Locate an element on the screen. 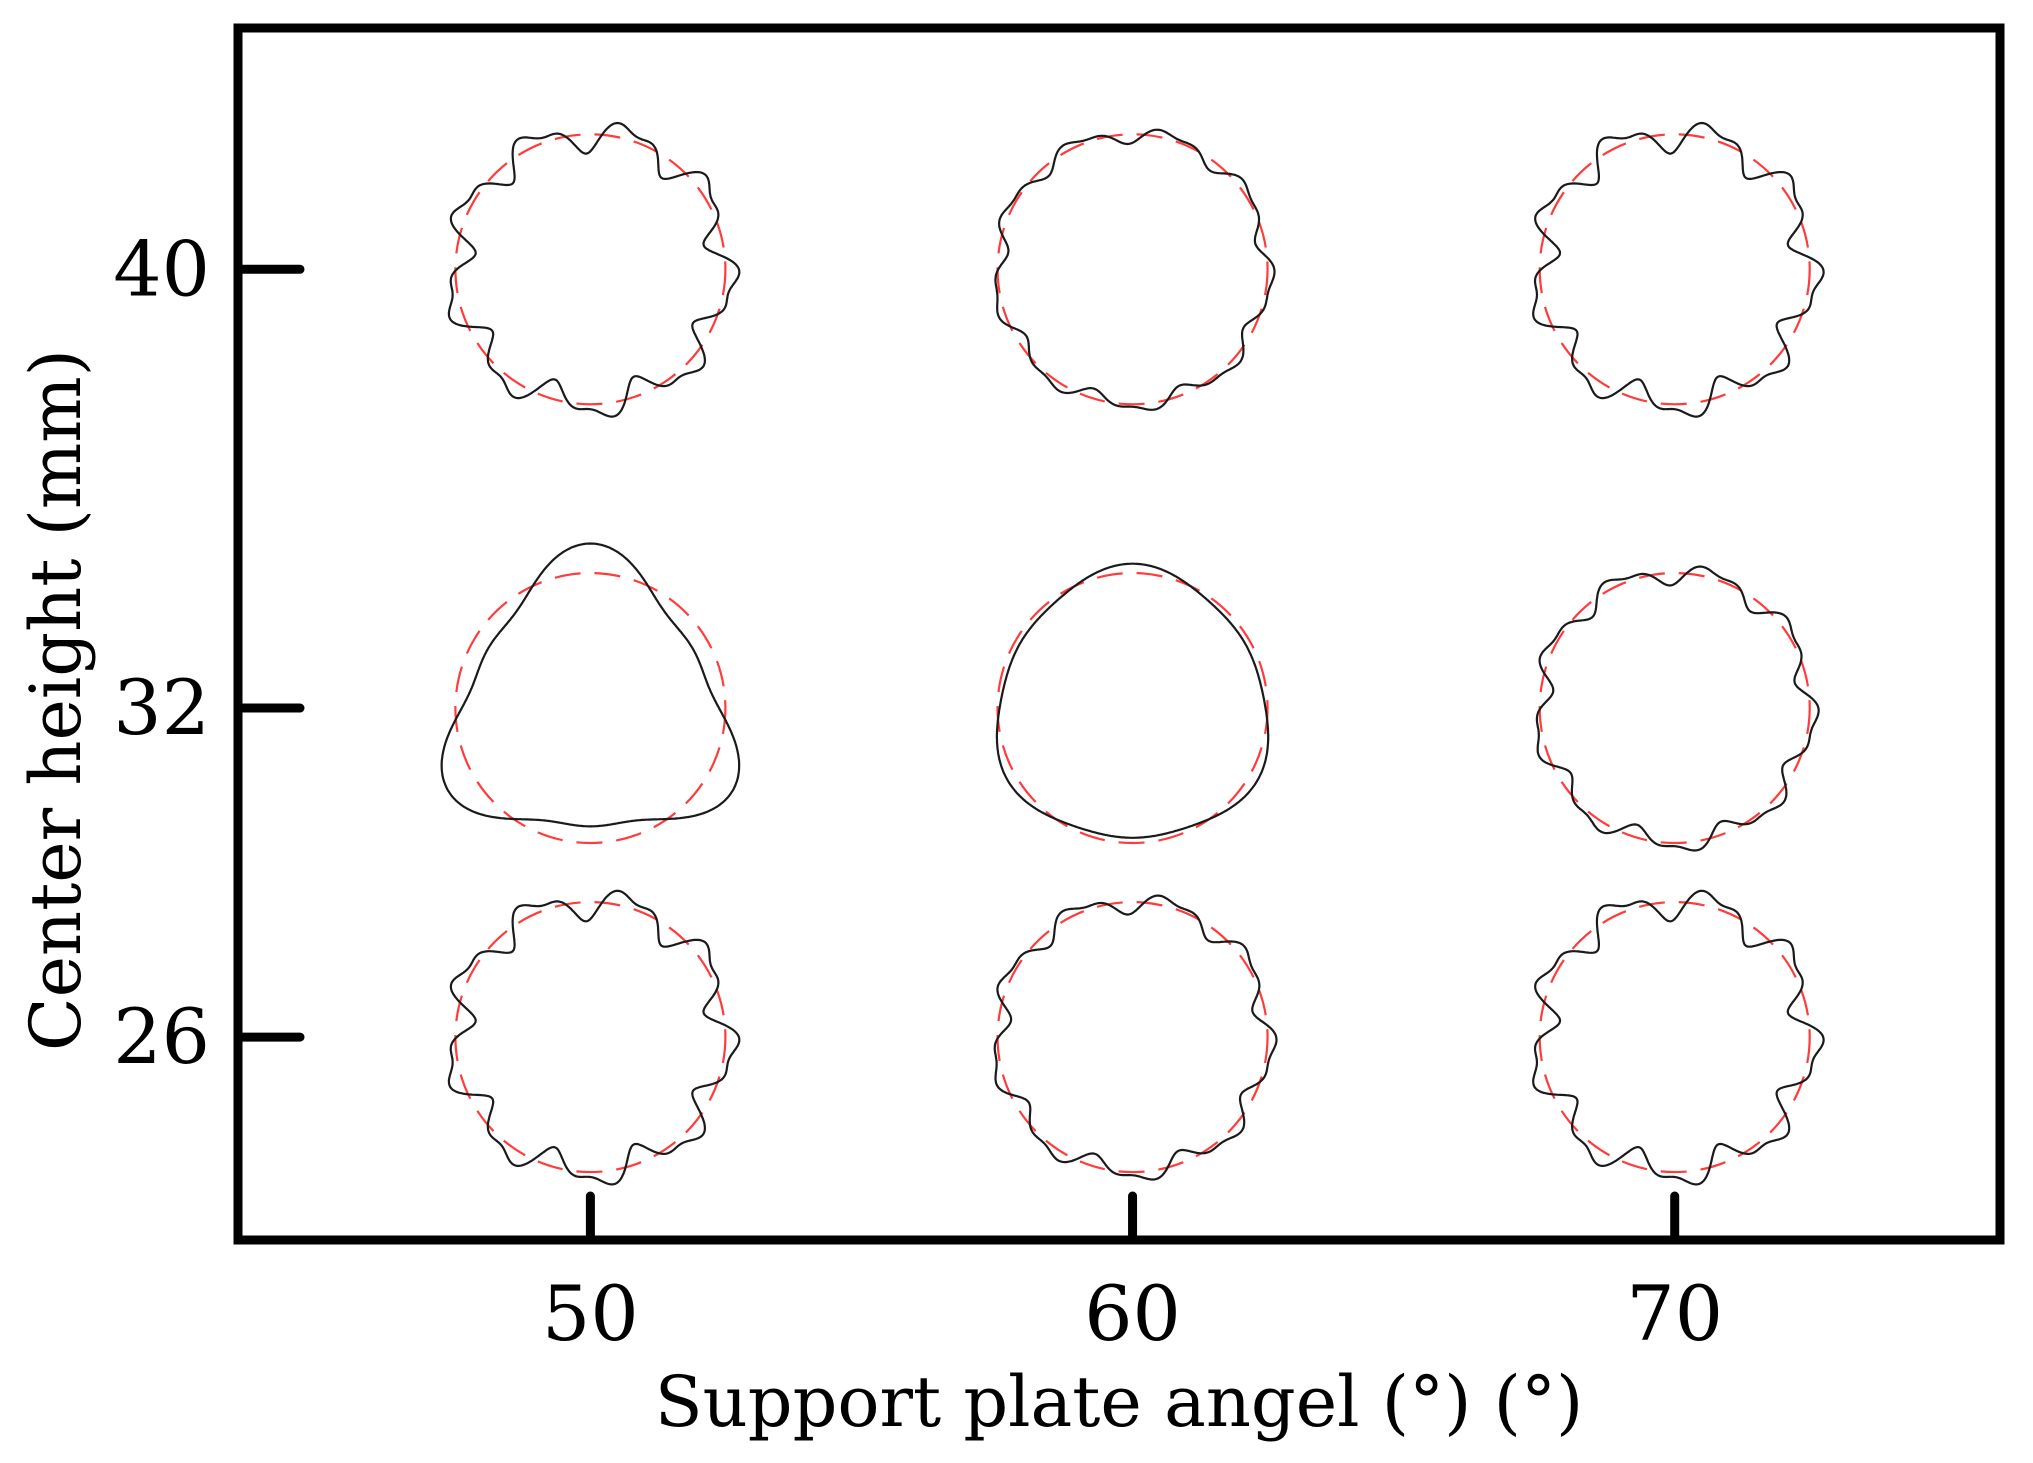  x-tick-label-60: 60 is located at coordinates (1132, 1313).